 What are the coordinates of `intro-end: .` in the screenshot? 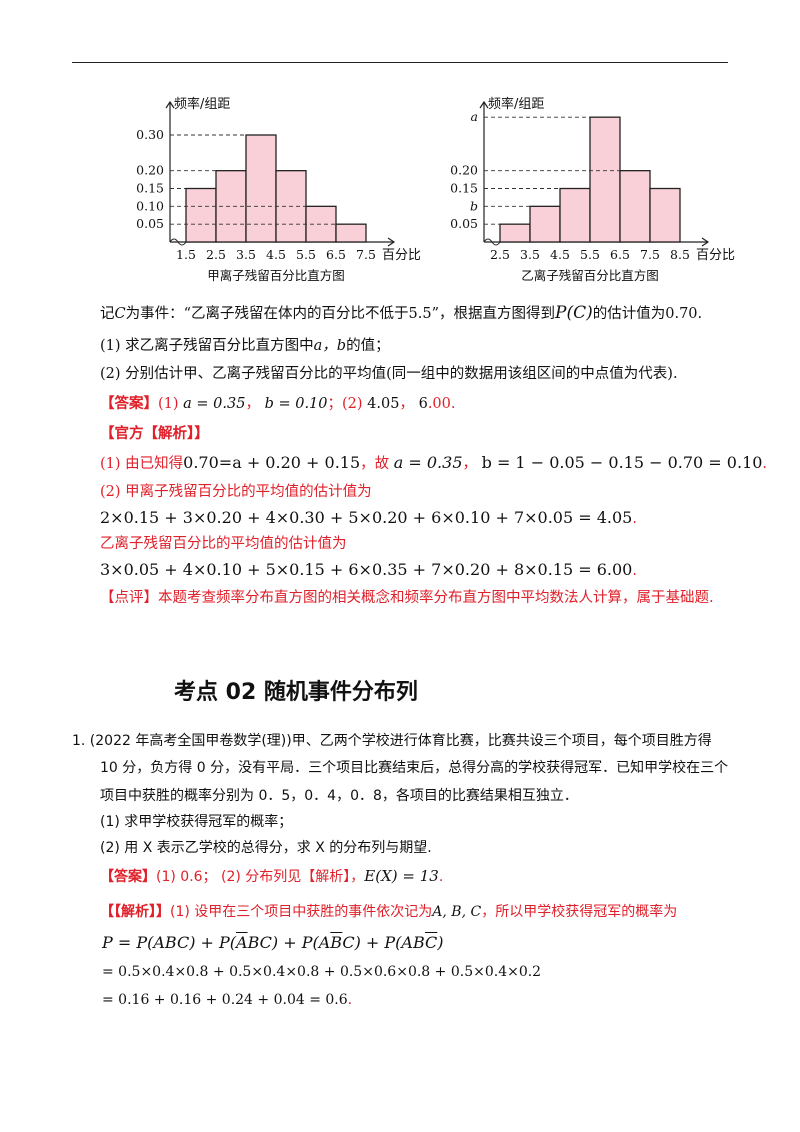 It's located at (700, 314).